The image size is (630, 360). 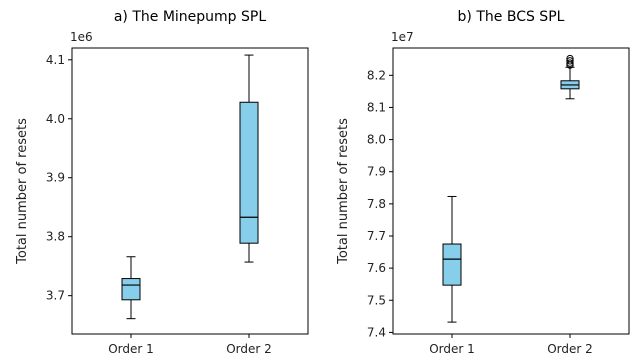 What do you see at coordinates (376, 172) in the screenshot?
I see `y-tick-label: 7.9` at bounding box center [376, 172].